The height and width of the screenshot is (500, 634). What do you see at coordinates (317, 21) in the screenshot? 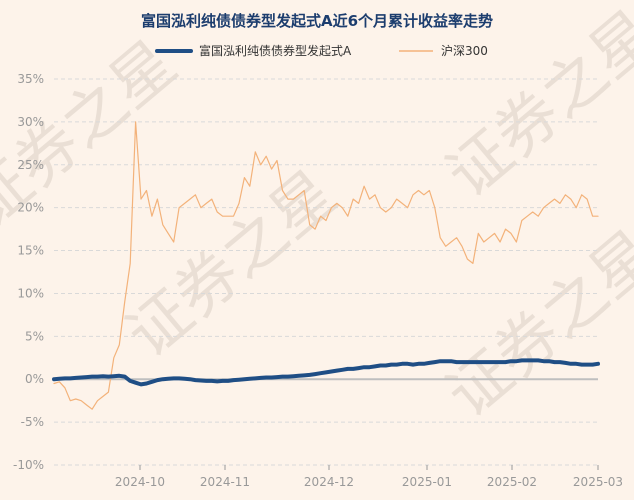
I see `chart-title: 富国泓利纯债债券型发起式A近6个月累计收益率走势` at bounding box center [317, 21].